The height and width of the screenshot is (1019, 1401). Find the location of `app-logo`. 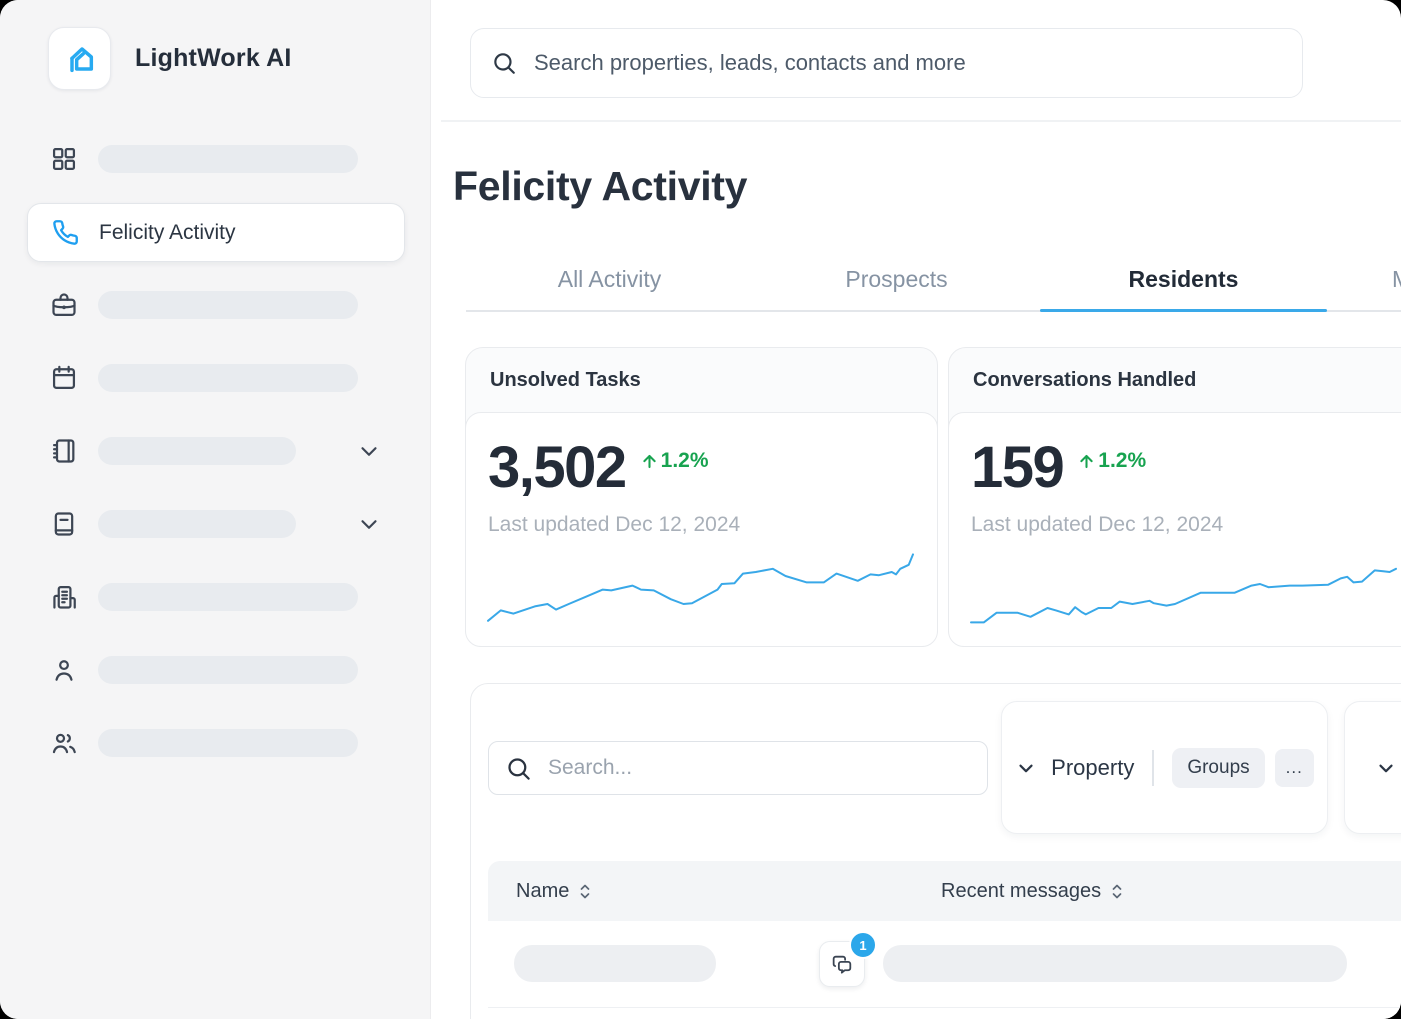

app-logo is located at coordinates (79, 58).